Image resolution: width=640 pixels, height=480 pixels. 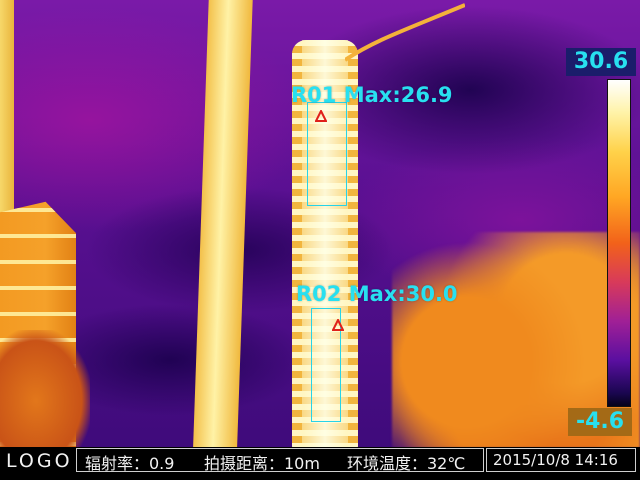 I want to click on roi-1-label: R01 Max:26.9, so click(x=372, y=95).